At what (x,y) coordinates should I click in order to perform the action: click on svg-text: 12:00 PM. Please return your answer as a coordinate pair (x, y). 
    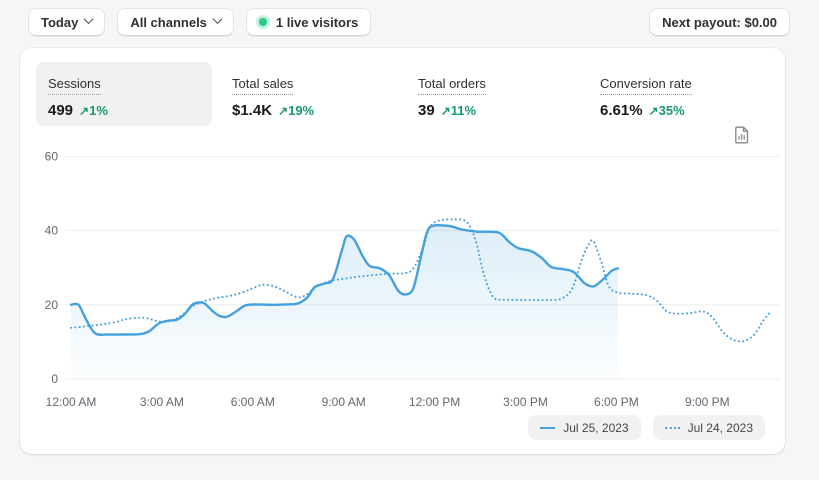
    Looking at the image, I should click on (434, 402).